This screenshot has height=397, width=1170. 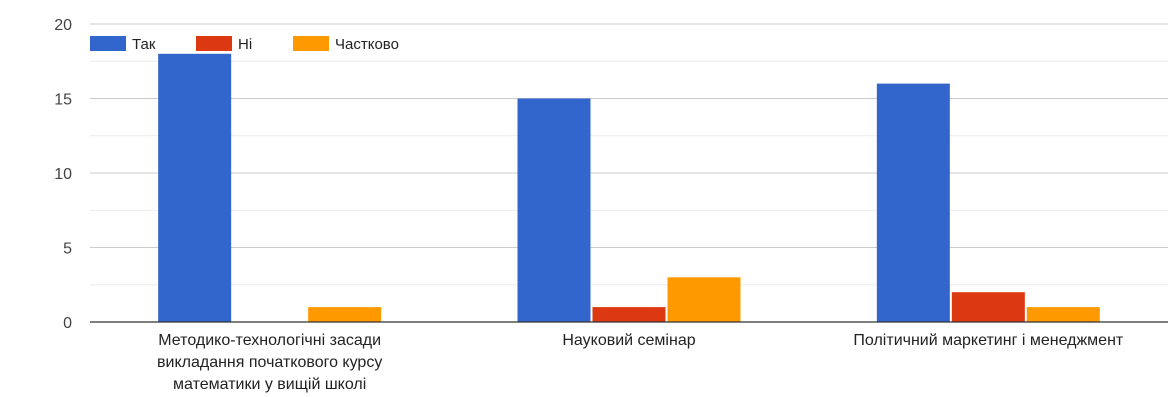 I want to click on legend-label: Так, so click(x=144, y=44).